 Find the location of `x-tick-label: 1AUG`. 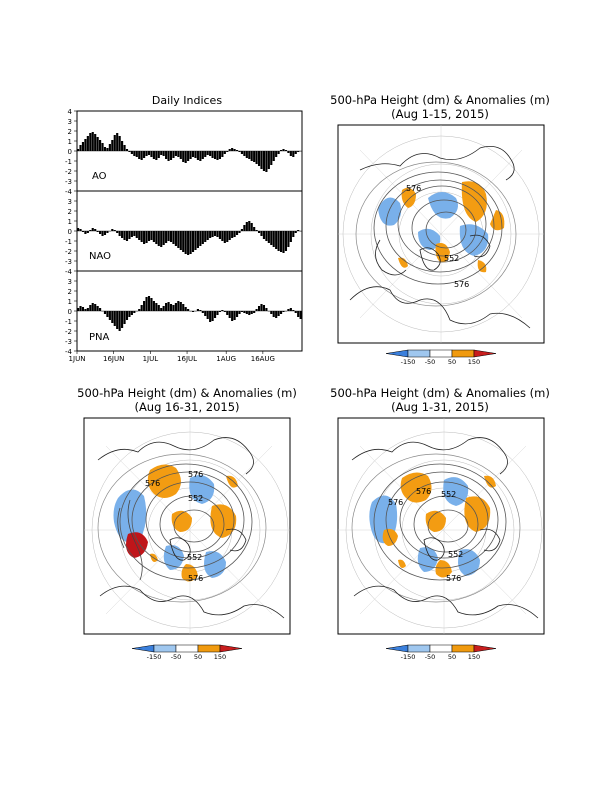

x-tick-label: 1AUG is located at coordinates (226, 359).